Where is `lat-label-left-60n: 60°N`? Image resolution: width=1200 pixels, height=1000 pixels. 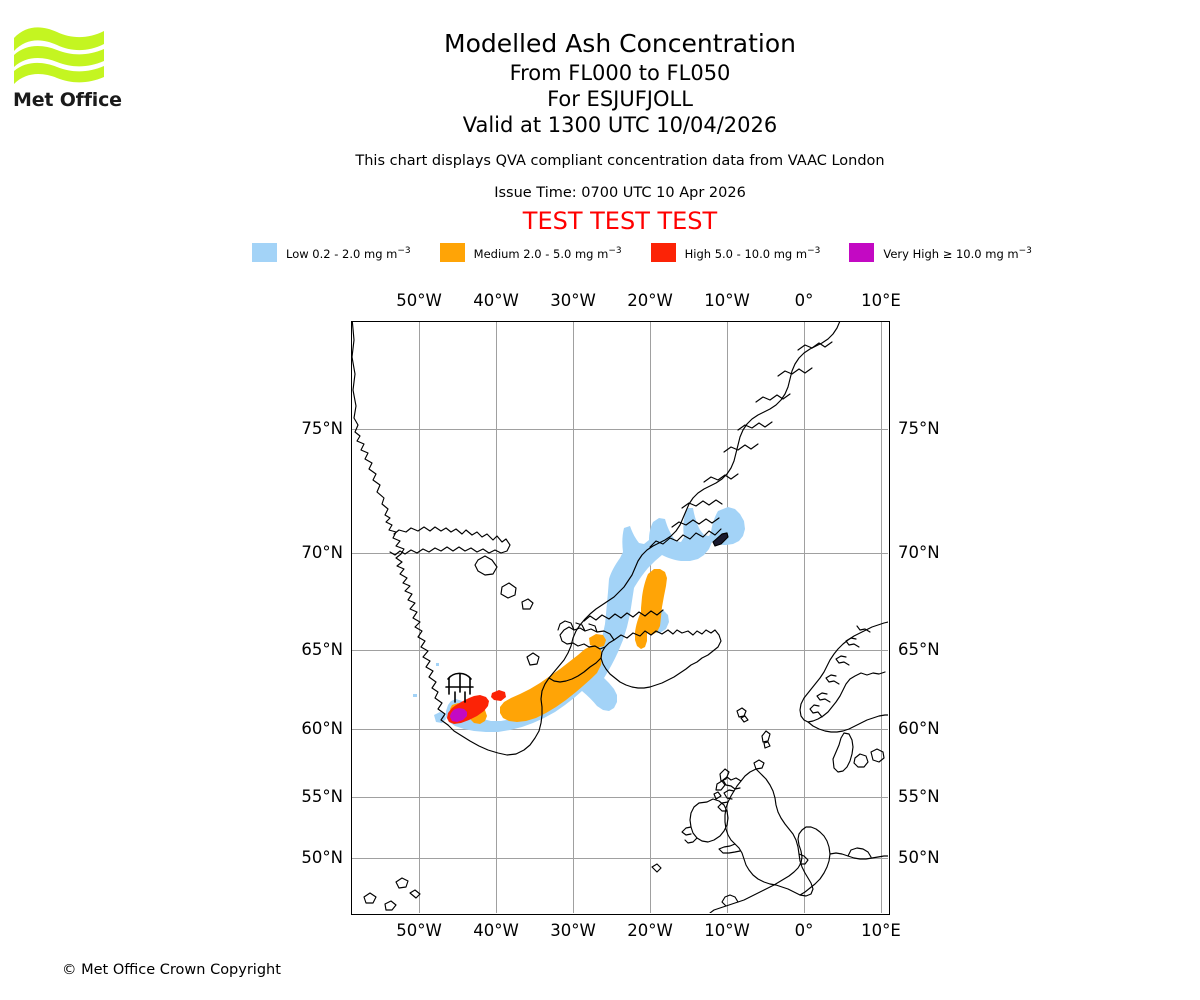 lat-label-left-60n: 60°N is located at coordinates (322, 728).